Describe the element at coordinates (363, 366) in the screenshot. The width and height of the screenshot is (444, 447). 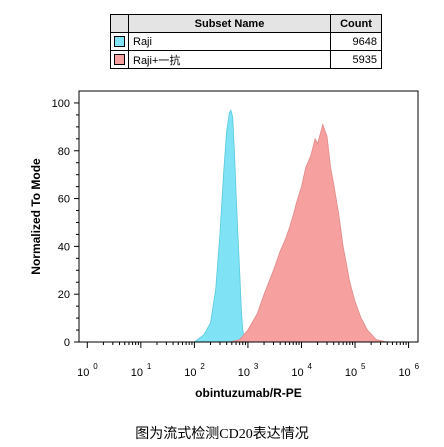
I see `x-tick-exponent: 5` at that location.